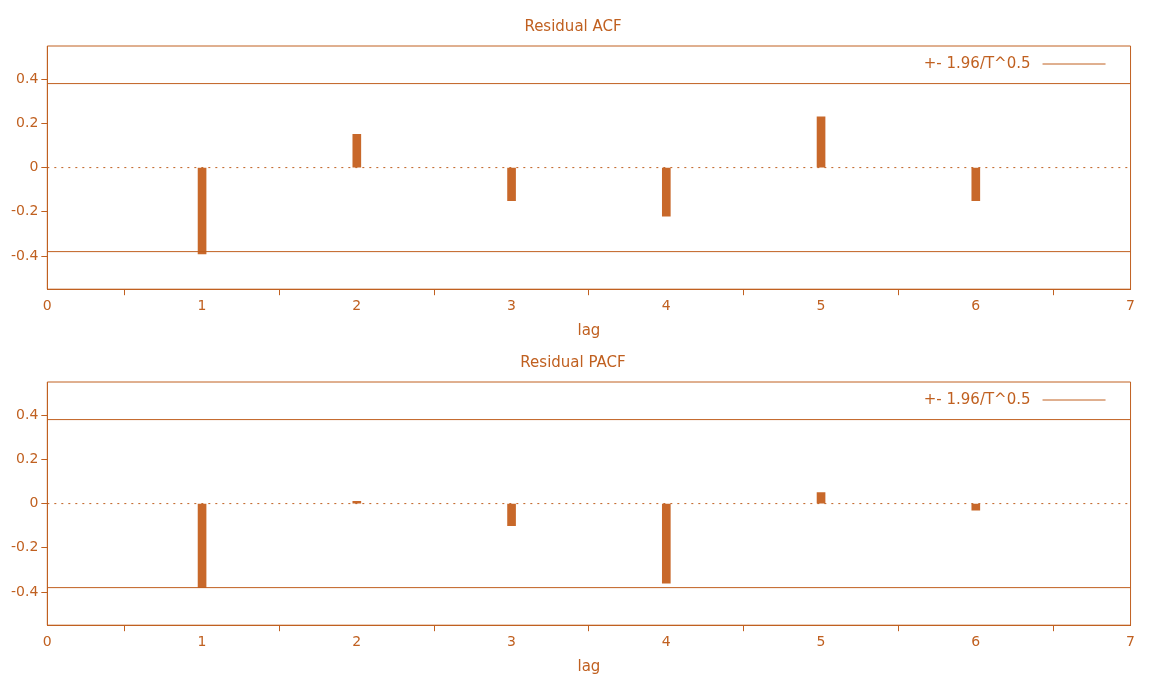 This screenshot has height=688, width=1150. I want to click on chart-title: Residual ACF, so click(573, 25).